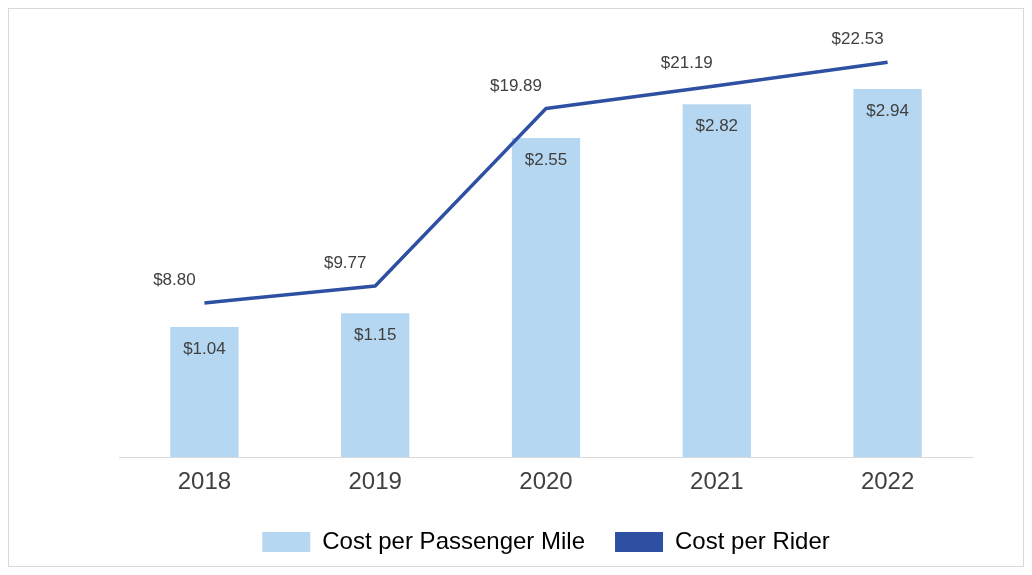 This screenshot has width=1032, height=575. Describe the element at coordinates (717, 126) in the screenshot. I see `data-label: $2.82` at that location.